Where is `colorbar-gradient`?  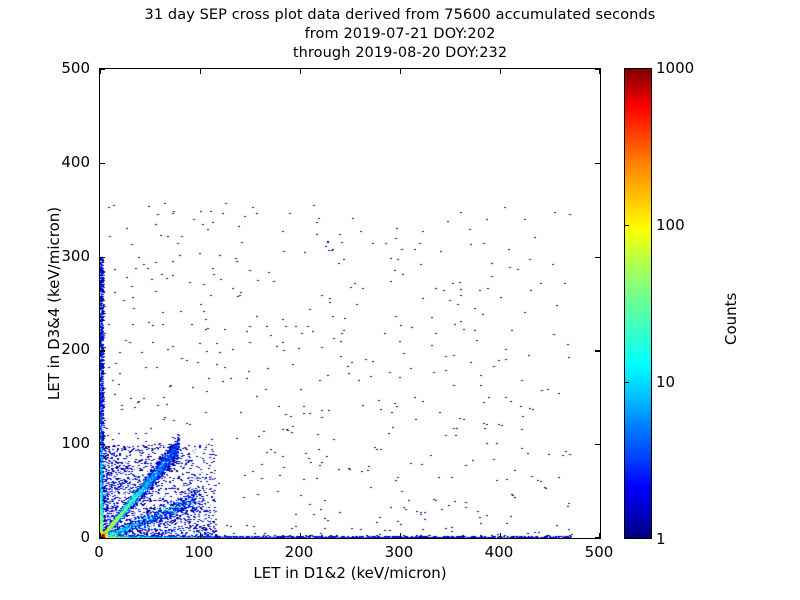
colorbar-gradient is located at coordinates (638, 303).